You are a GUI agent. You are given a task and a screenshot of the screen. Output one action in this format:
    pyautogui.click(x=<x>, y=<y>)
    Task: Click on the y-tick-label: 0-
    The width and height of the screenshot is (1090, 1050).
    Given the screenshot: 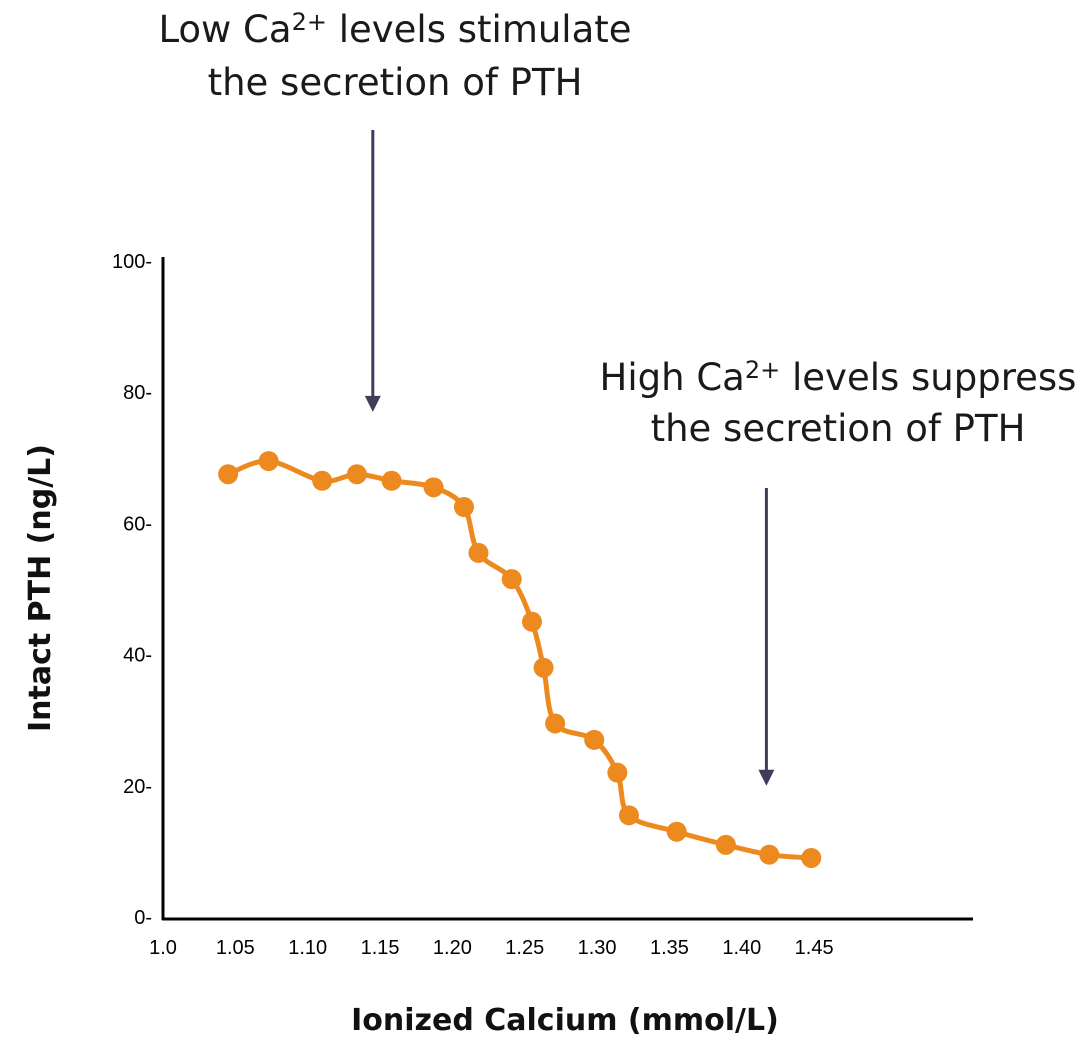 What is the action you would take?
    pyautogui.click(x=143, y=918)
    